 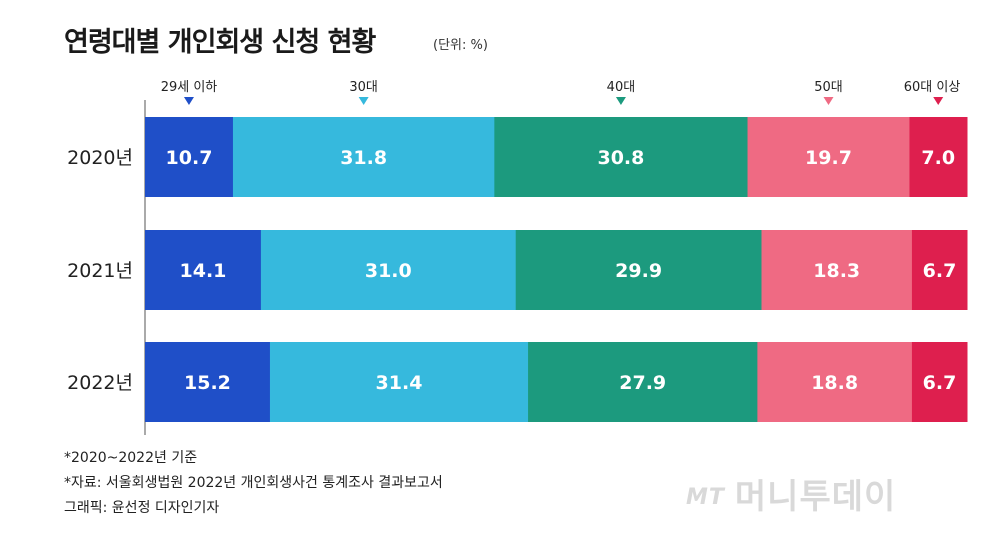 I want to click on watermark-logo: MT 머니투데이, so click(x=791, y=493).